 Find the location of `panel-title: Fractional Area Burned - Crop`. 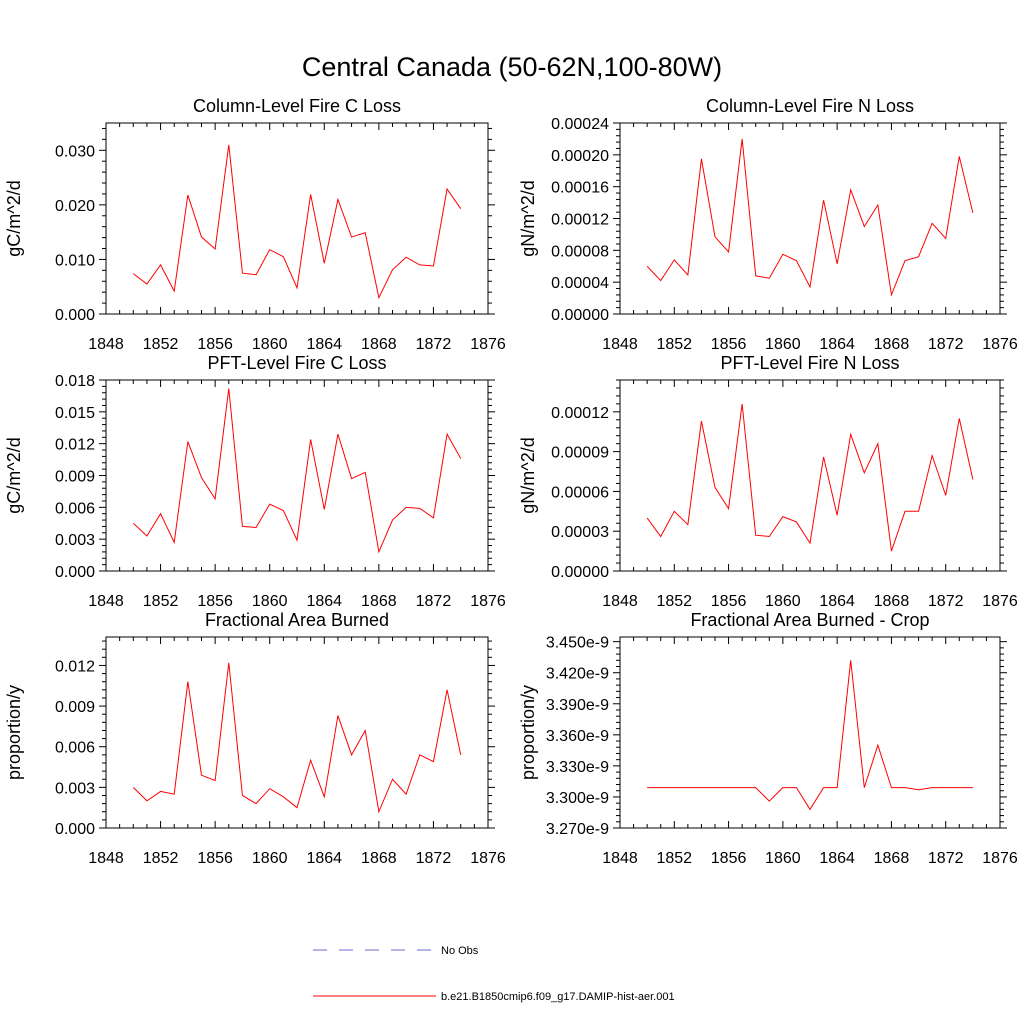

panel-title: Fractional Area Burned - Crop is located at coordinates (809, 620).